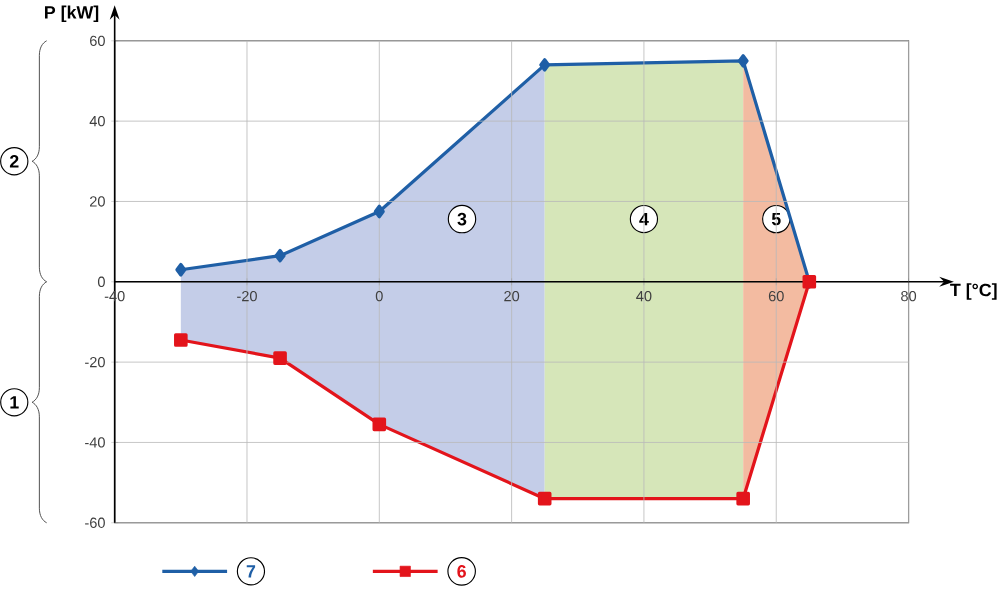  Describe the element at coordinates (461, 571) in the screenshot. I see `text: 6` at that location.